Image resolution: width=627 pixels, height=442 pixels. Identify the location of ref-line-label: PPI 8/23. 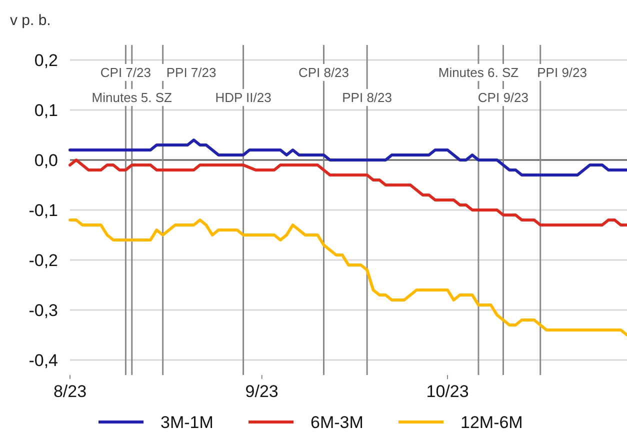
(367, 97).